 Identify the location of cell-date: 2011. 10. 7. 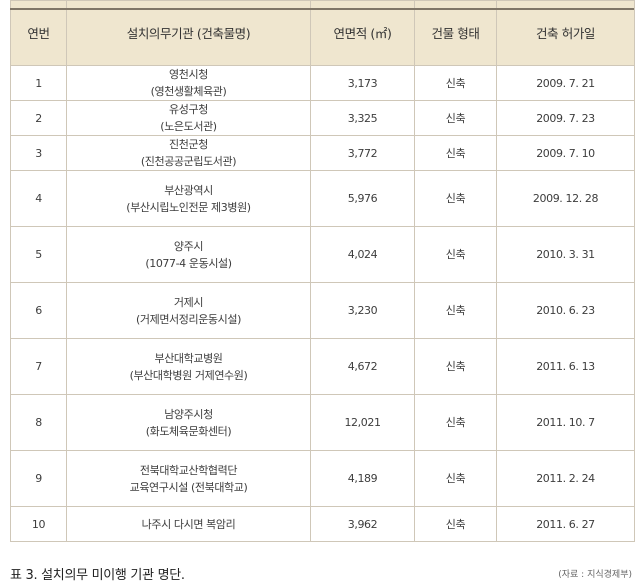
(565, 422).